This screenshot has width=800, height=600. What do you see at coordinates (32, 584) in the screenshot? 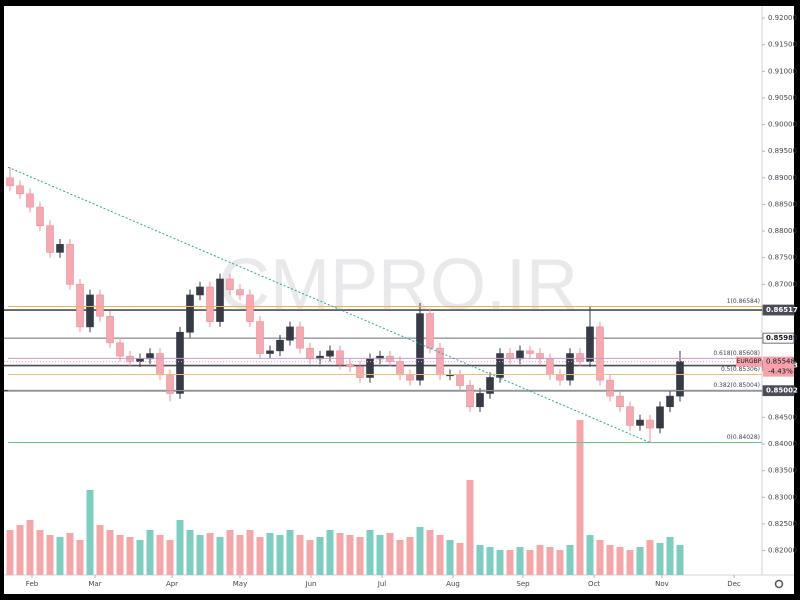
I see `x-tick-label: Feb` at bounding box center [32, 584].